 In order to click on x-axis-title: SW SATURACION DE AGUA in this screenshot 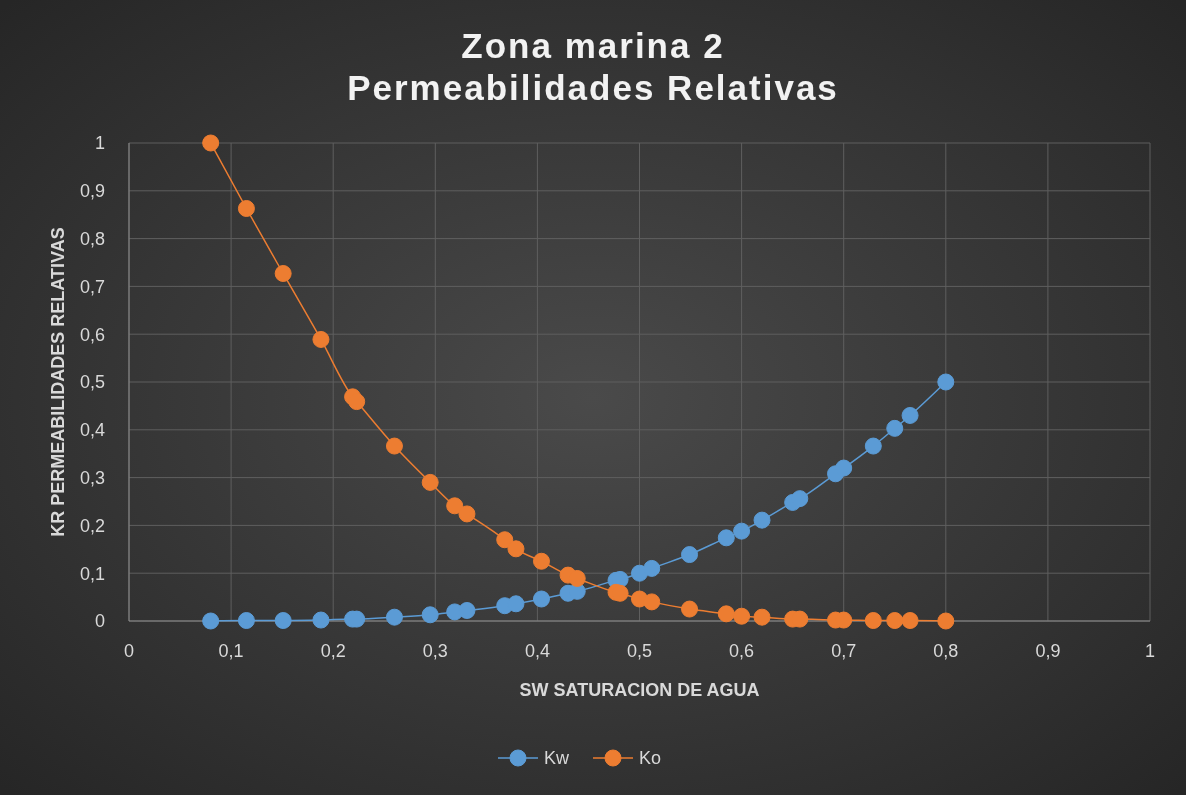, I will do `click(639, 690)`.